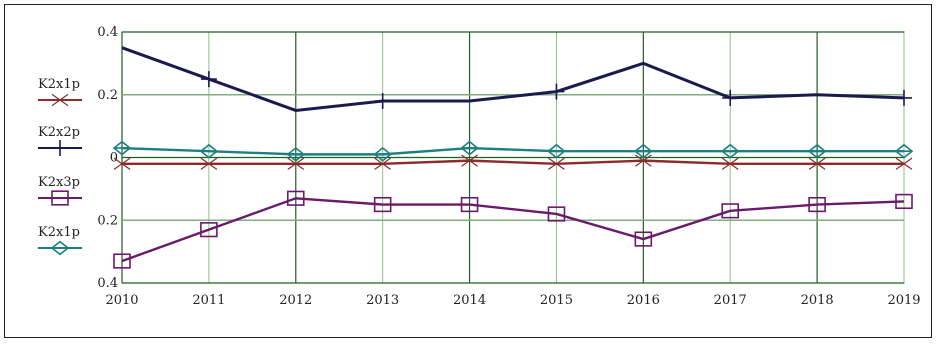 This screenshot has width=938, height=344. What do you see at coordinates (114, 158) in the screenshot?
I see `y-tick-label: 0` at bounding box center [114, 158].